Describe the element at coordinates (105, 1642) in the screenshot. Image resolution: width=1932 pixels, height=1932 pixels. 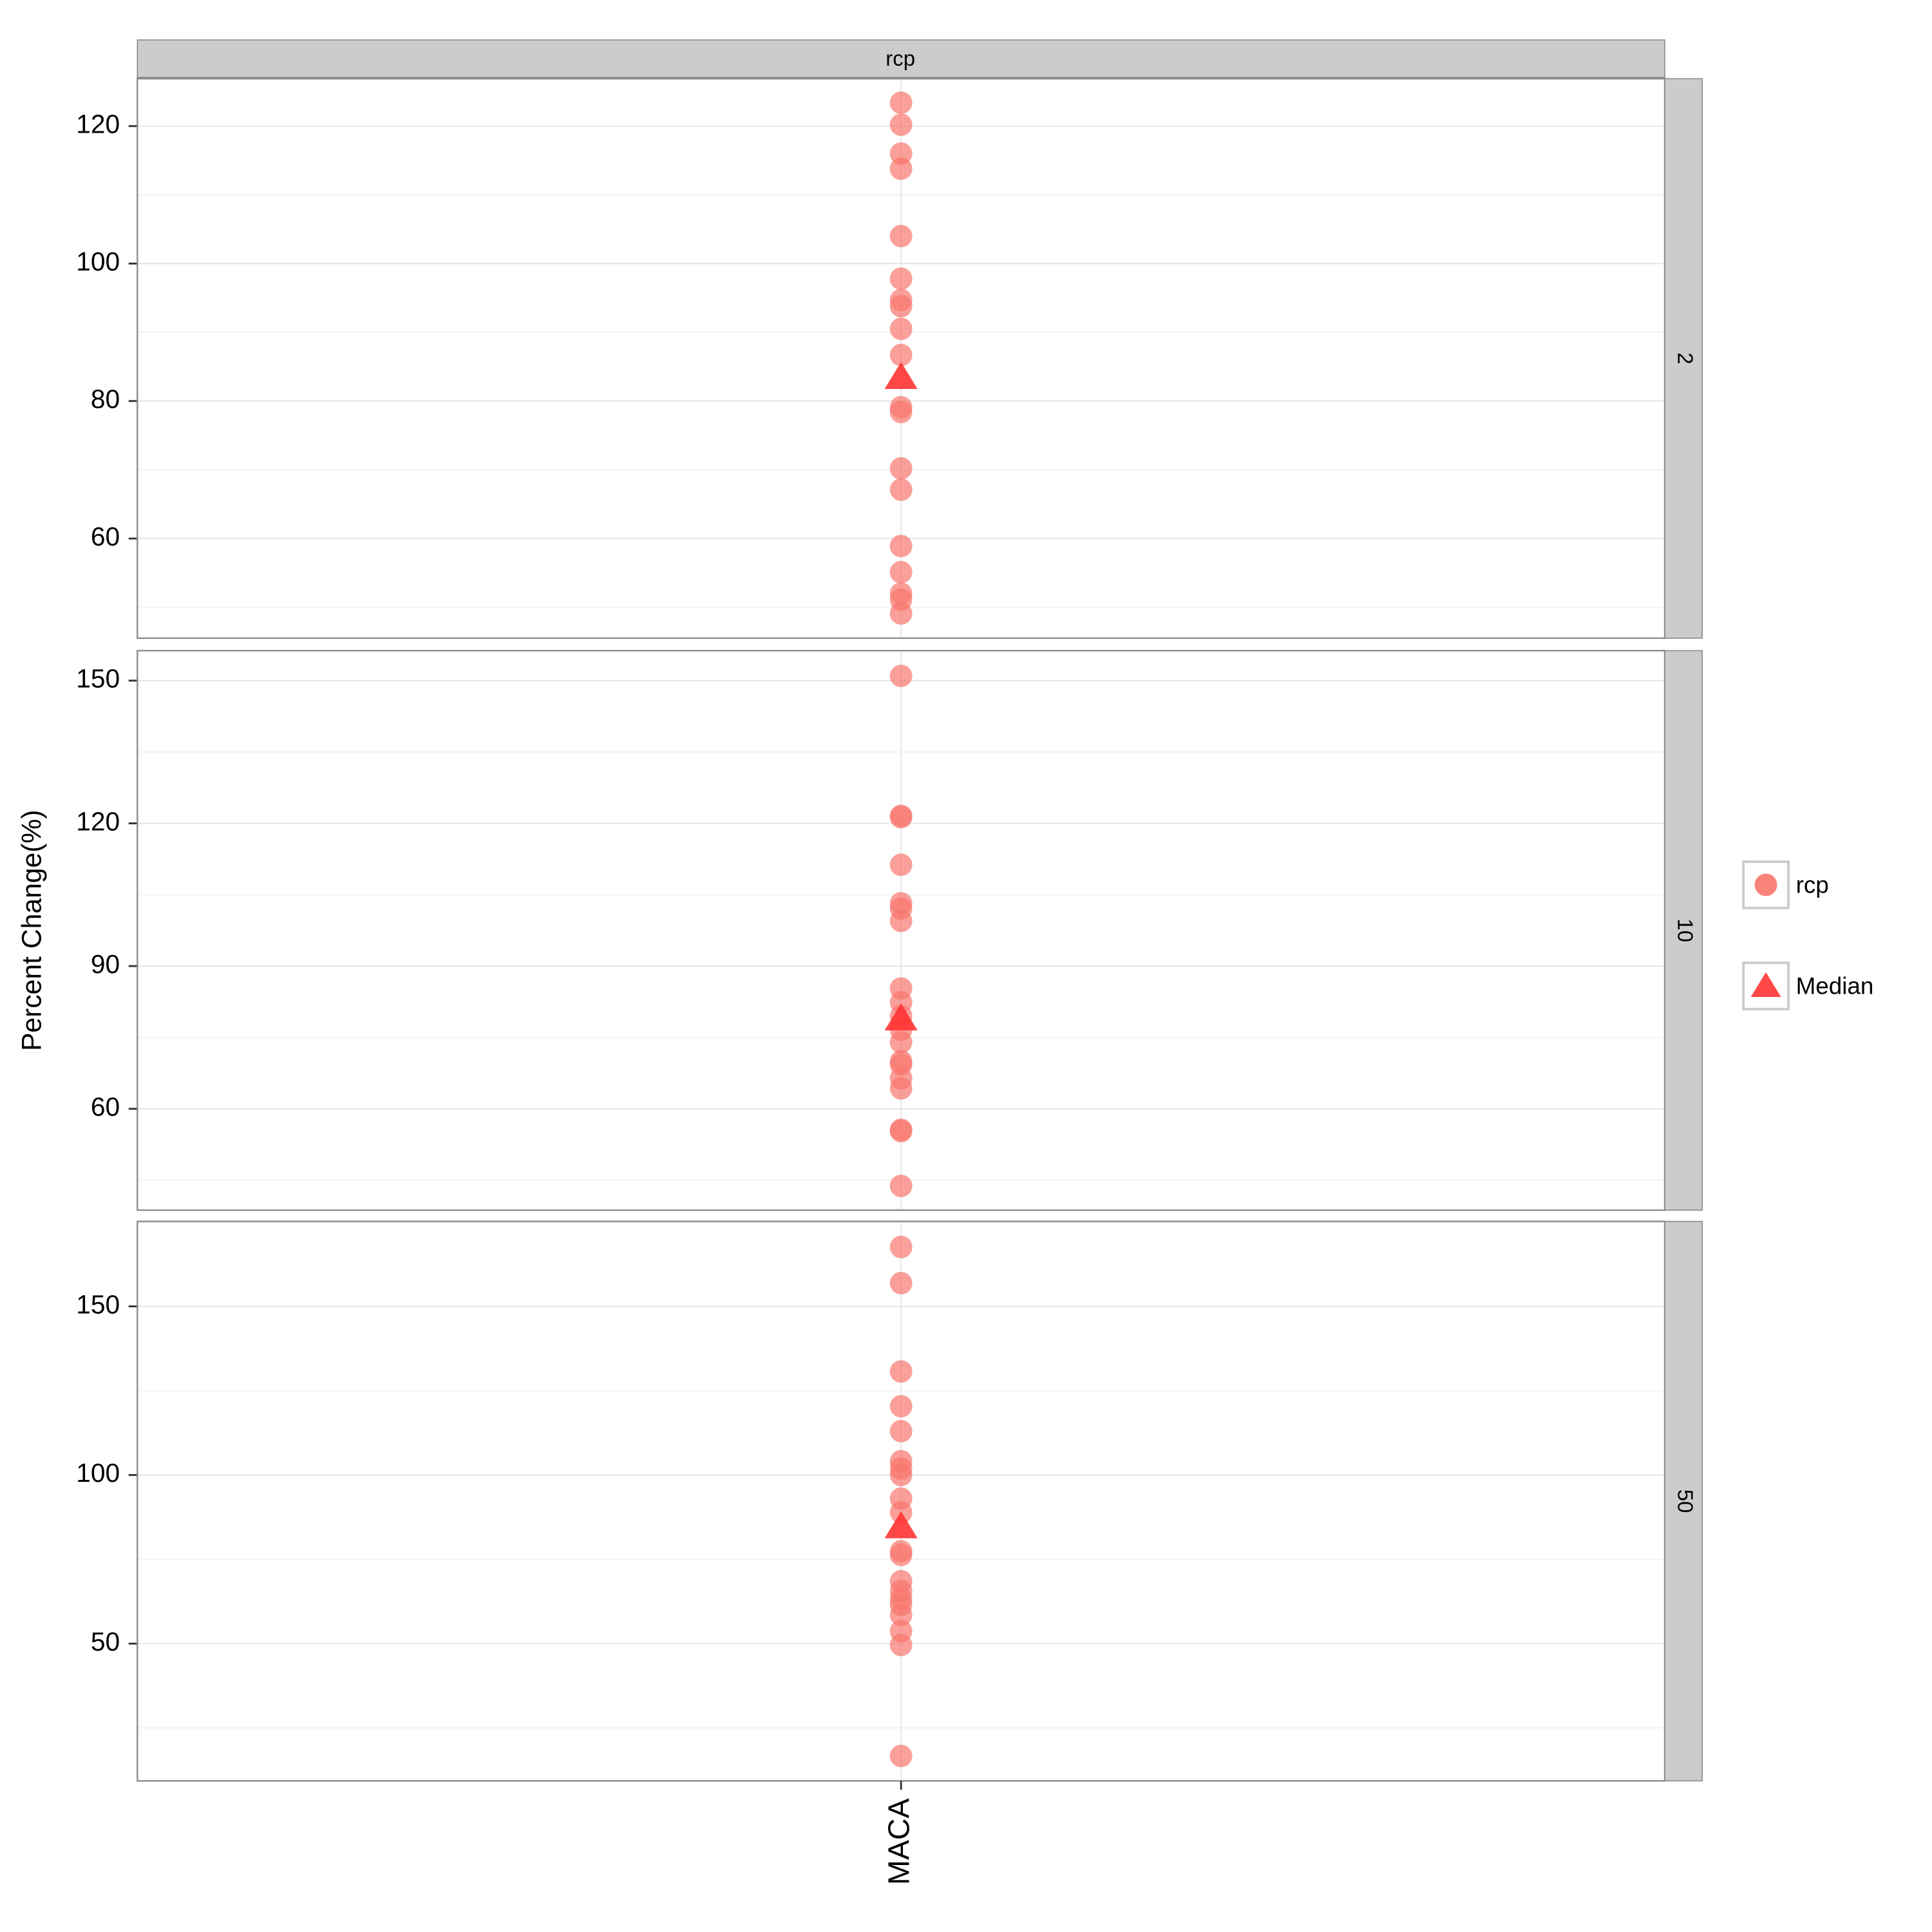
I see `y-tick-label: 50` at that location.